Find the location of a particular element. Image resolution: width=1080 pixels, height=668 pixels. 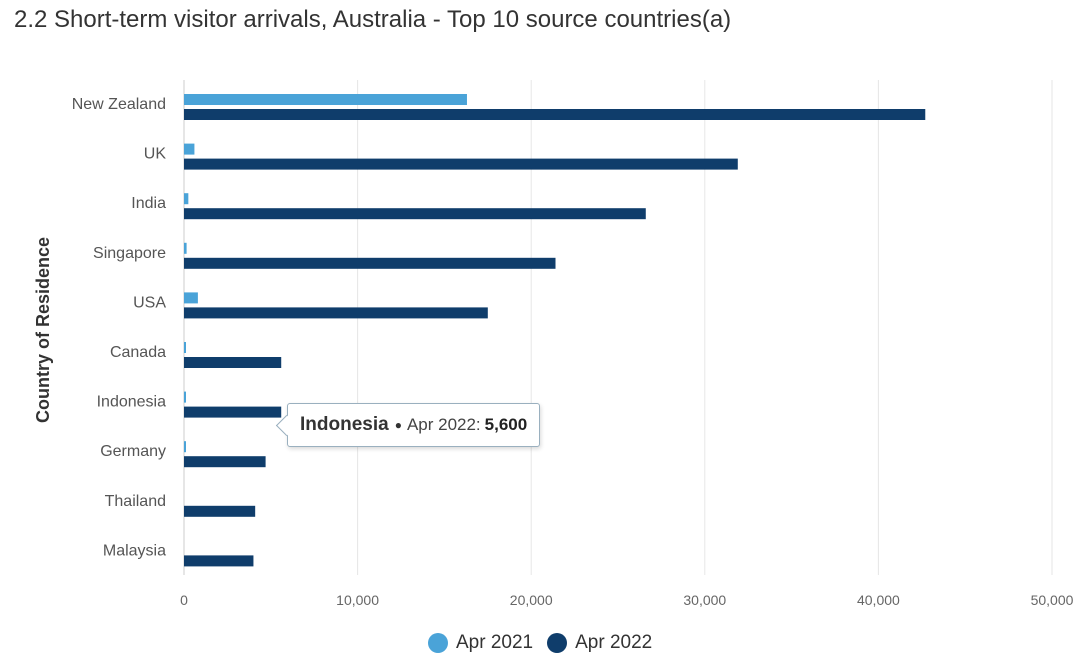

x-tick-labels: 0 10,000 20,000 30,000 40,000 50,000 is located at coordinates (627, 600).